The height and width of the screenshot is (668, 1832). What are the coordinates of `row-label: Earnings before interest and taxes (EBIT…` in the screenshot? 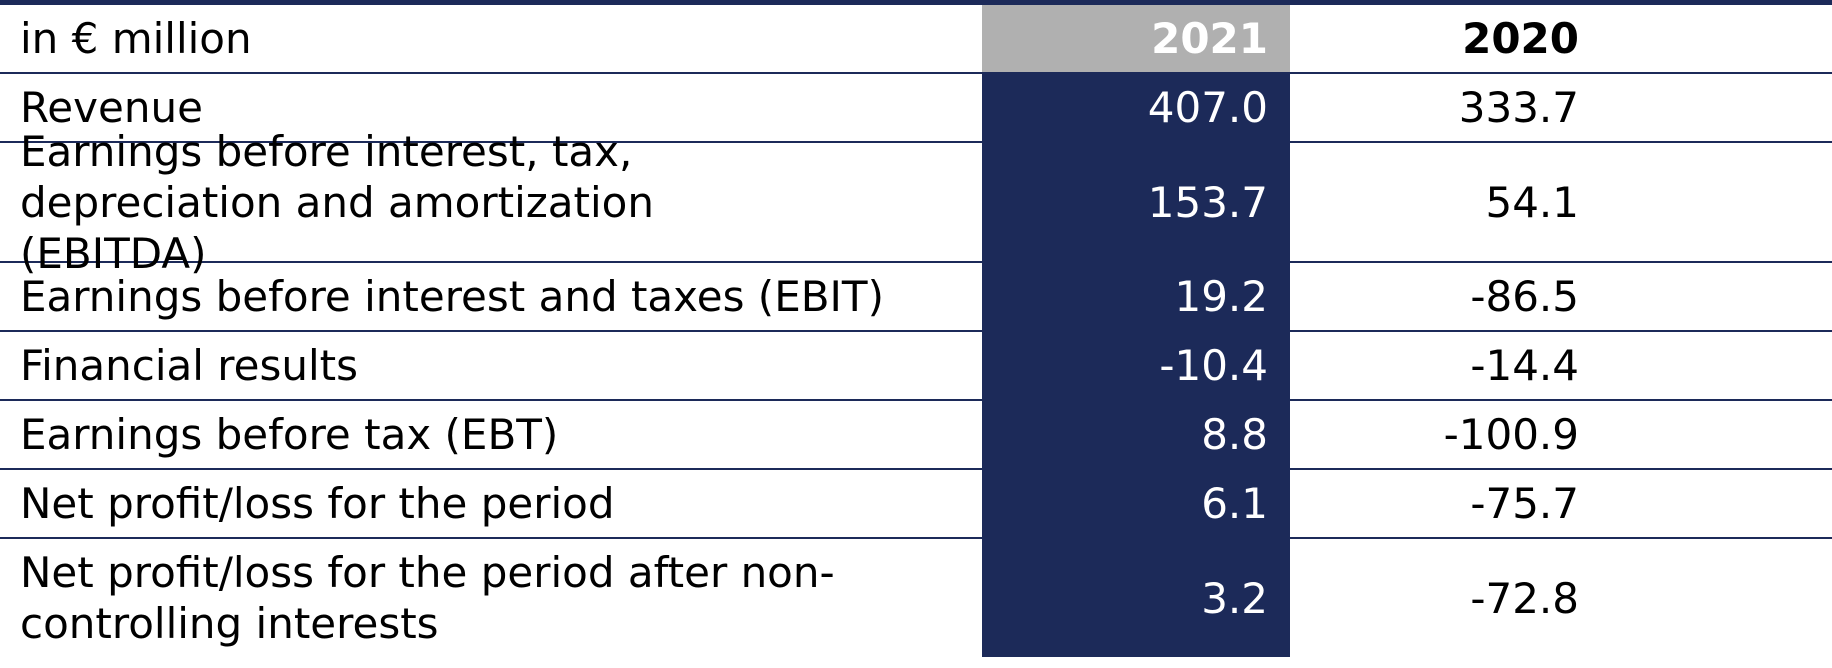 It's located at (452, 296).